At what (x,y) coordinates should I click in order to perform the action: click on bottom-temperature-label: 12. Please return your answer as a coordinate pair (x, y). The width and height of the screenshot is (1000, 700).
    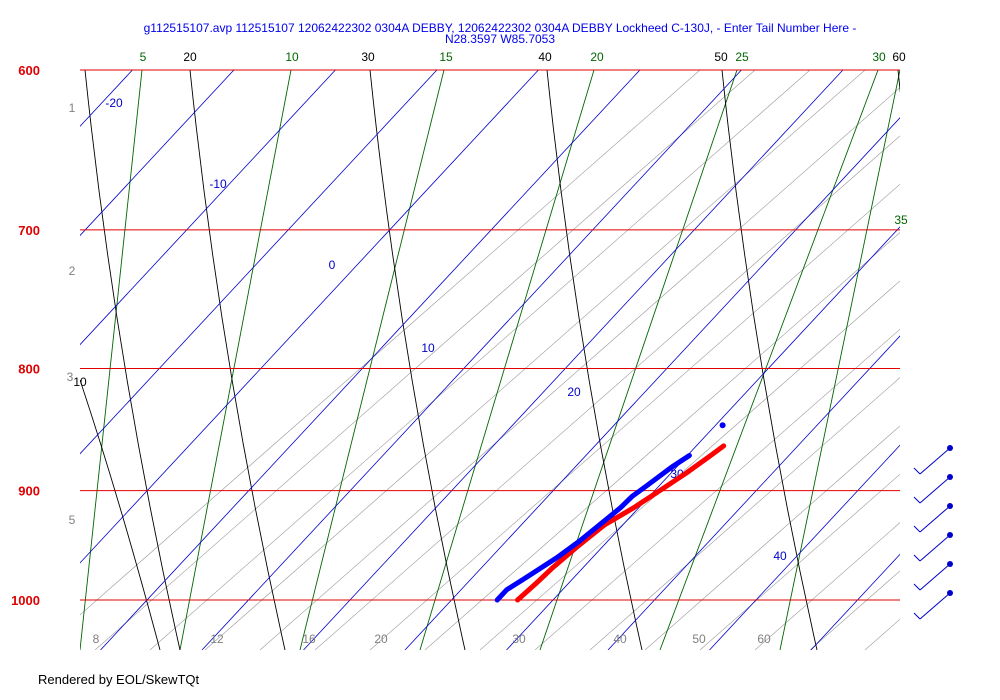
    Looking at the image, I should click on (217, 639).